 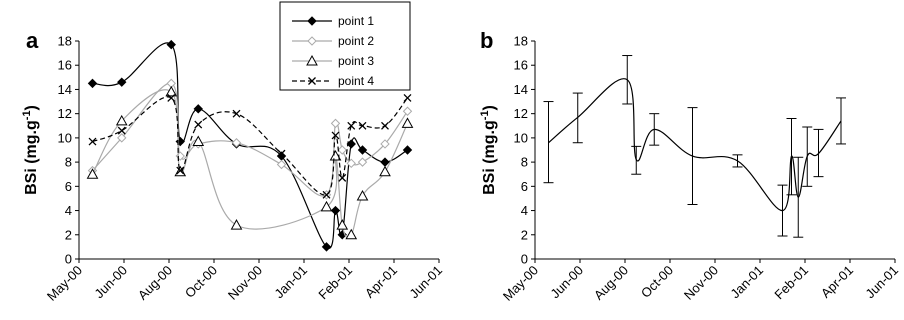 I want to click on chart-b-ytick-label: 12, so click(x=521, y=113).